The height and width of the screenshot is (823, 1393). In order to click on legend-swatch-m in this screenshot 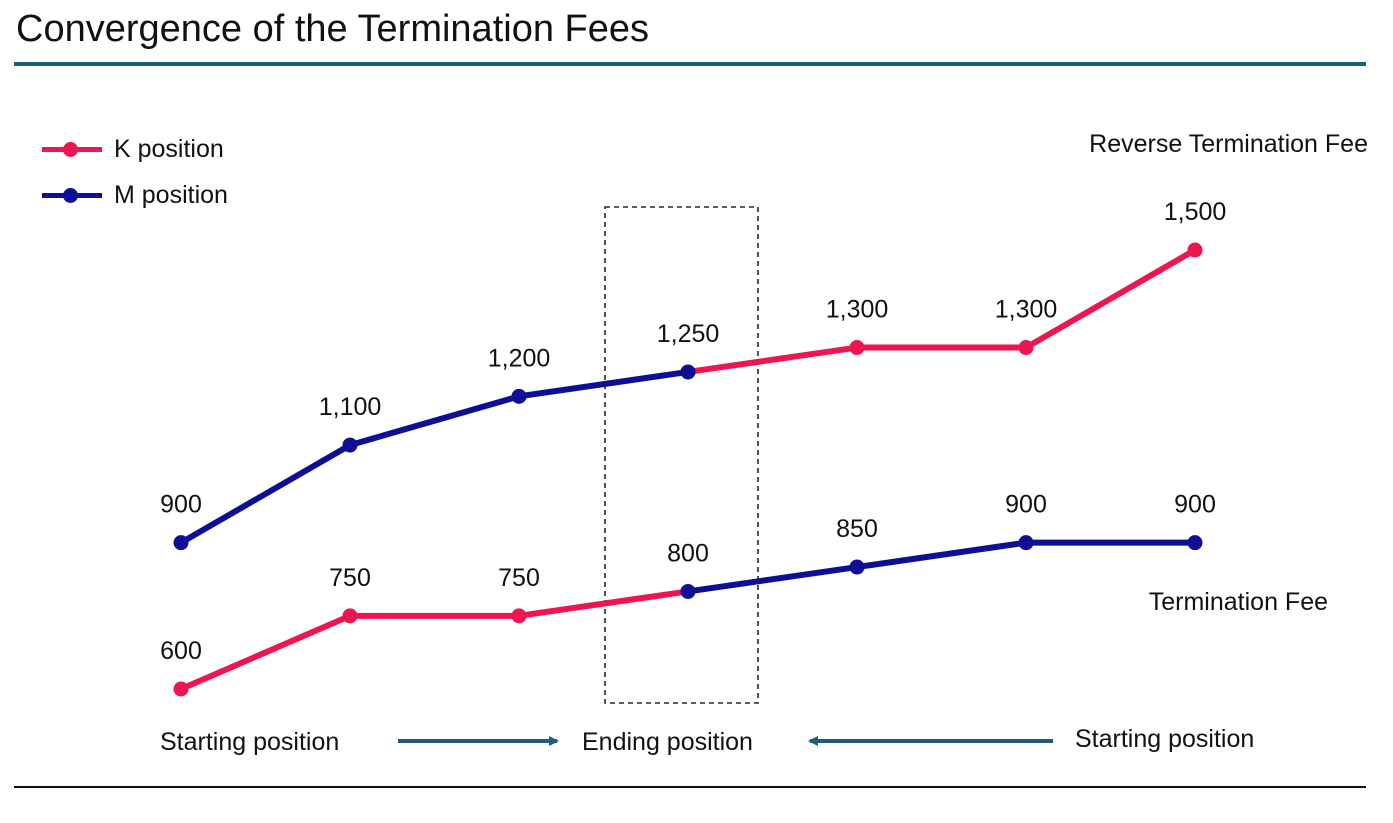, I will do `click(72, 195)`.